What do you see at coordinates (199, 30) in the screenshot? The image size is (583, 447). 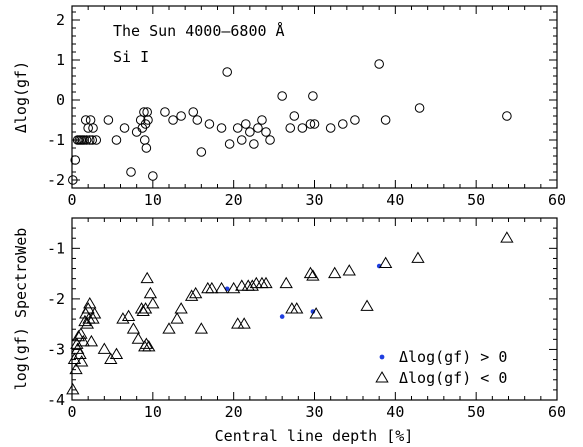 I see `annotation-title: The Sun 4000–6800 Å` at bounding box center [199, 30].